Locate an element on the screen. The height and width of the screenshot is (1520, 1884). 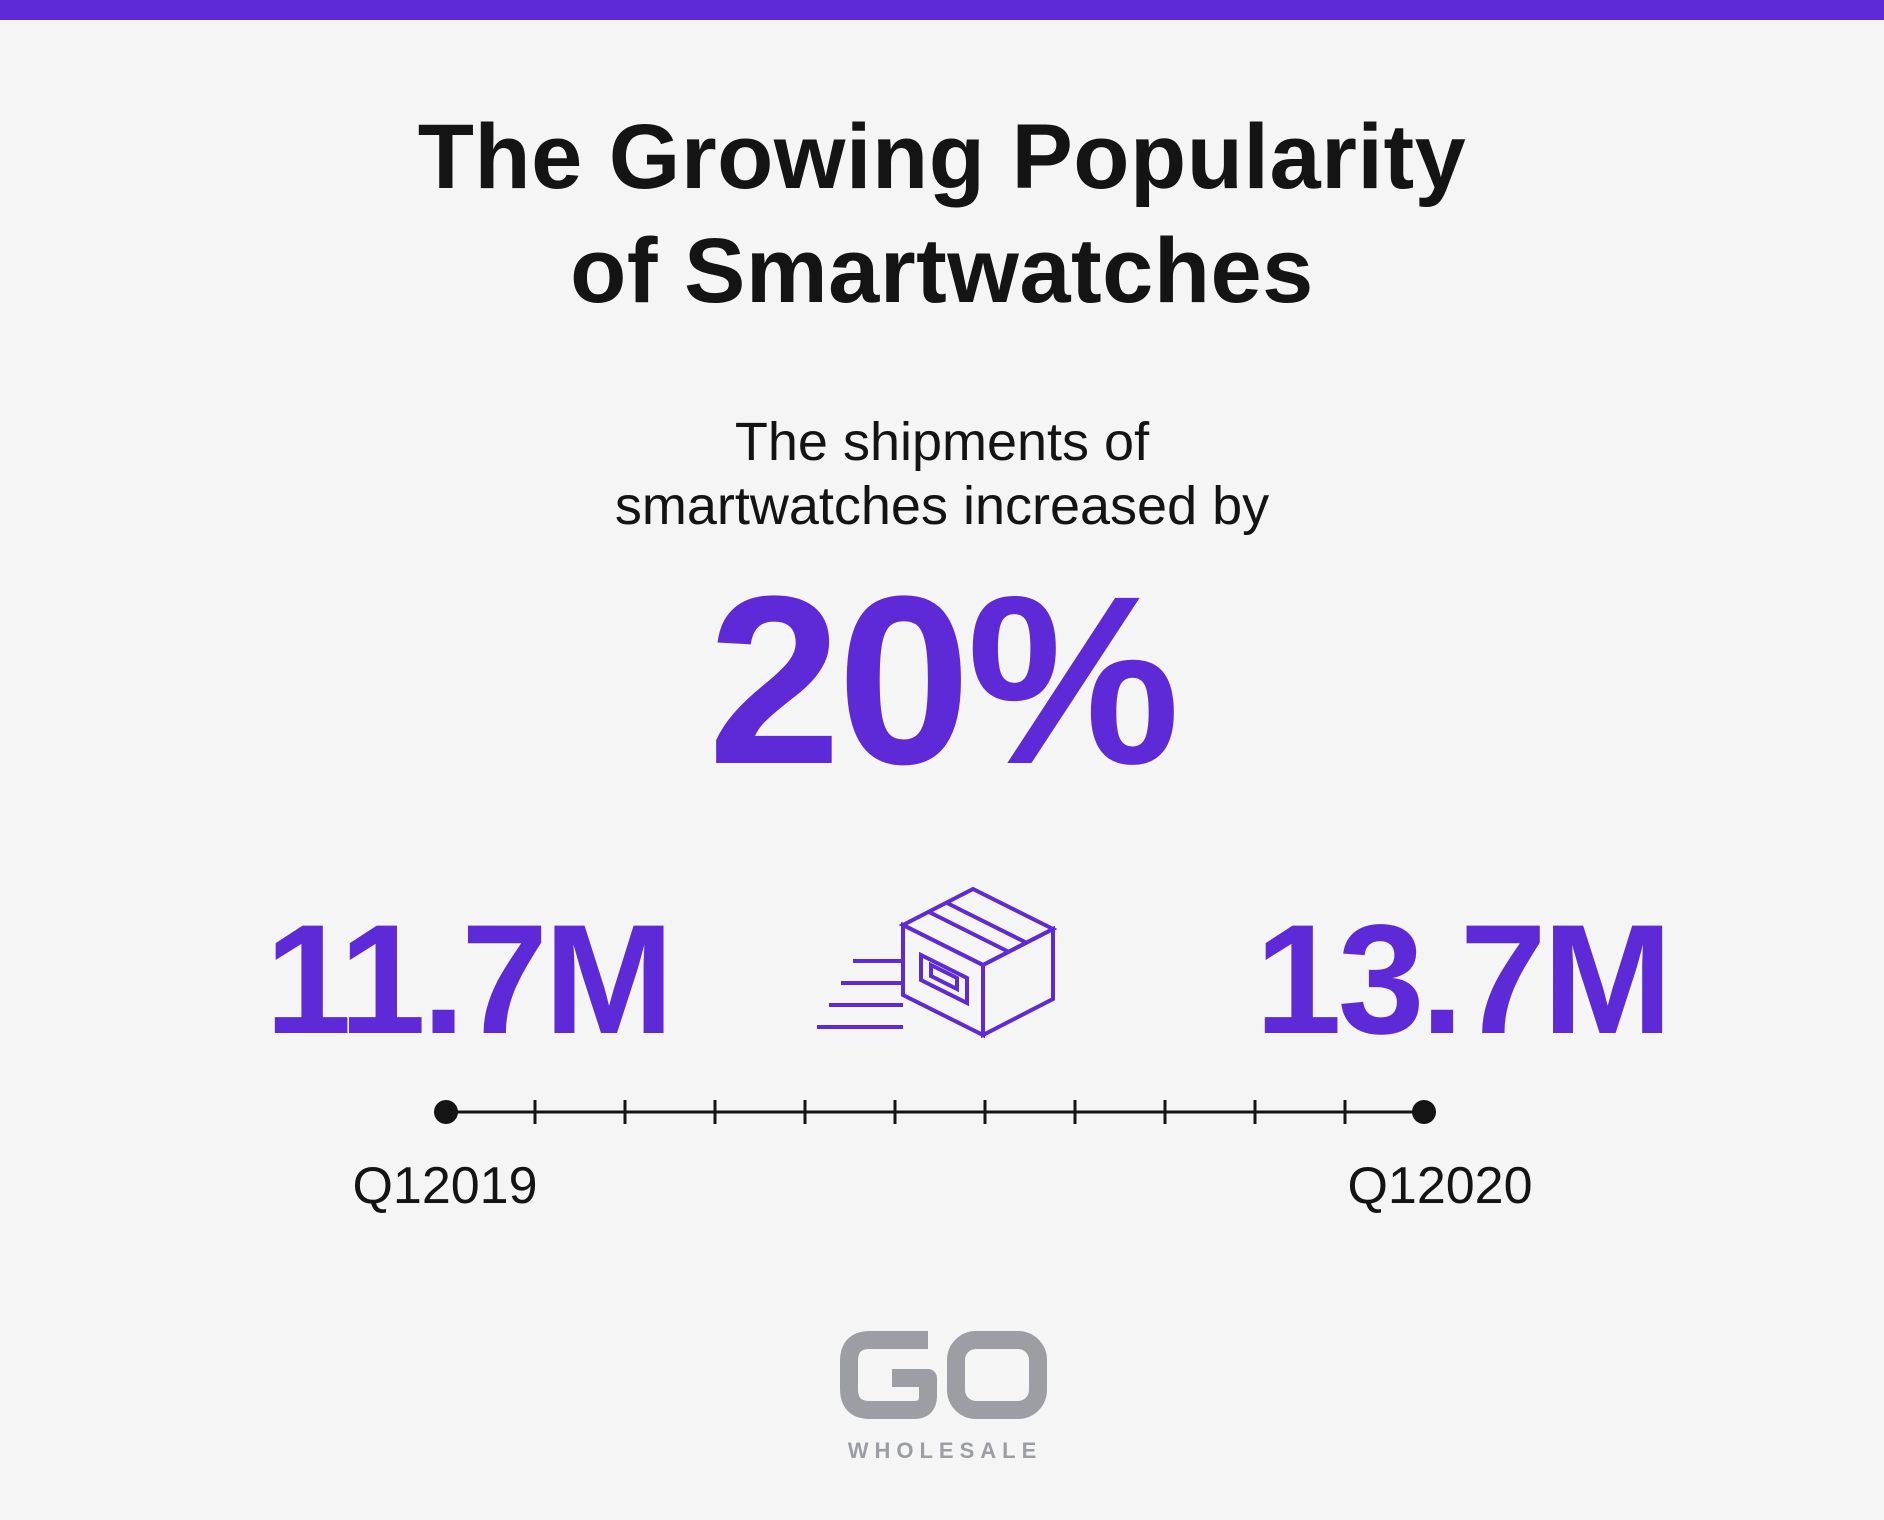
start-shipments-value: 11.7M is located at coordinates (469, 980).